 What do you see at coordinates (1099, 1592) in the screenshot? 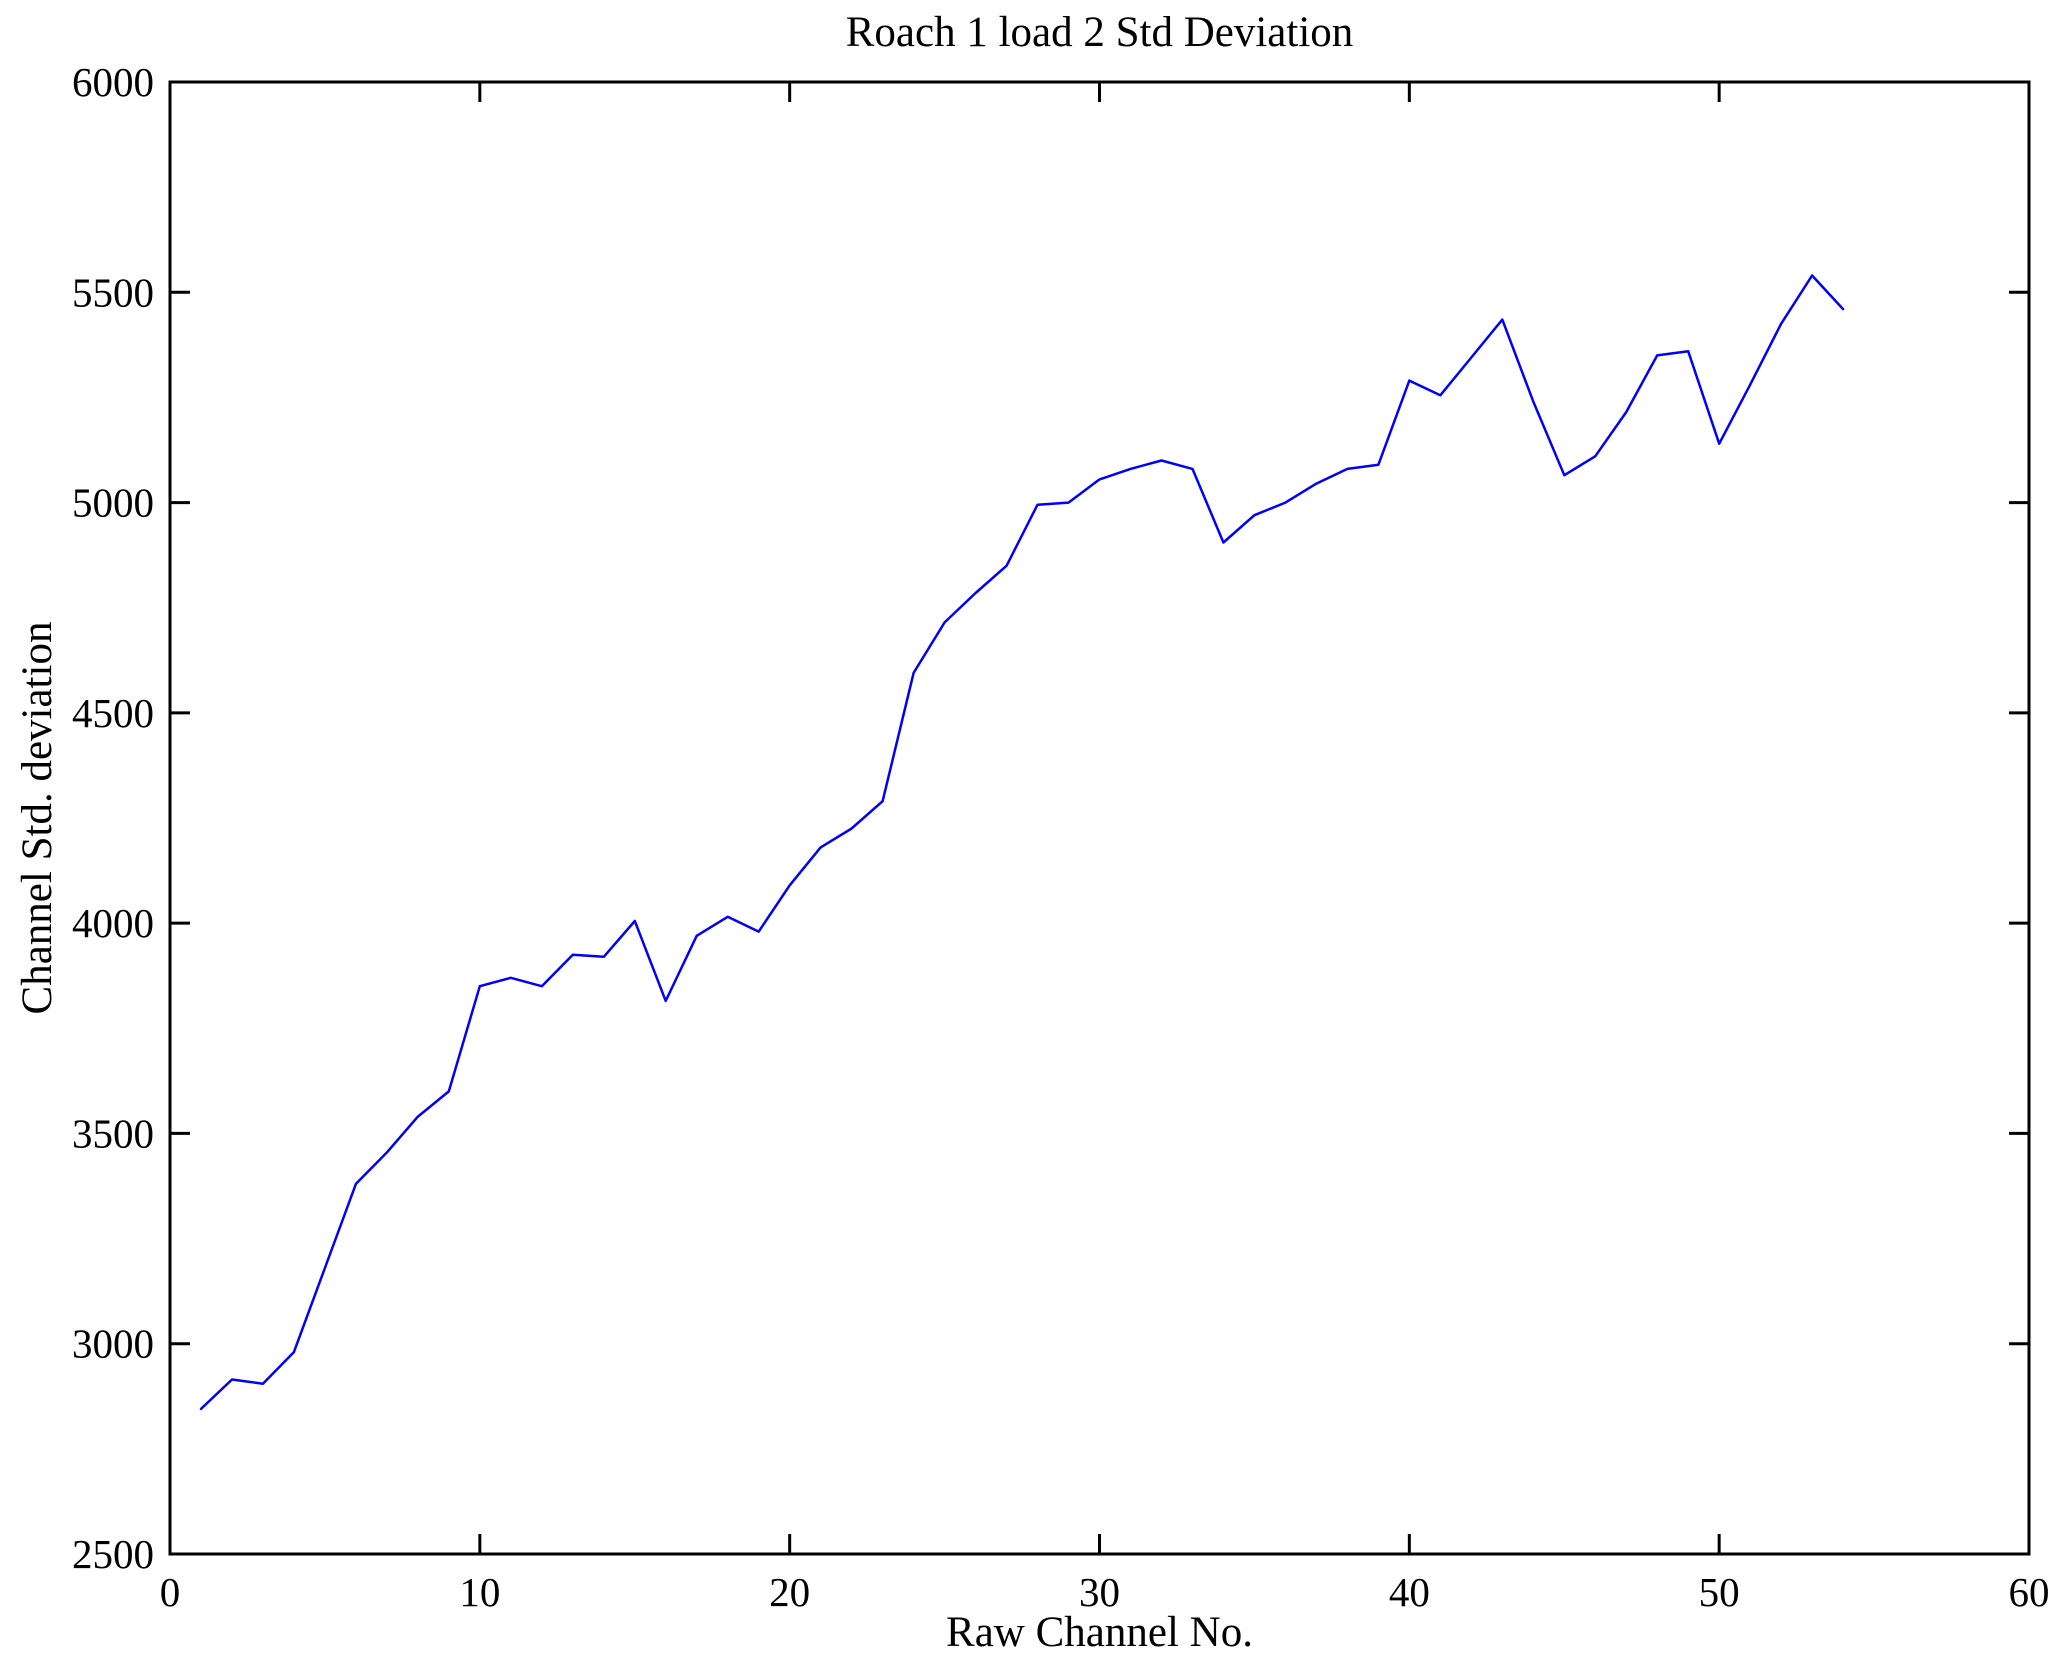
I see `x-tick-label: 30` at bounding box center [1099, 1592].